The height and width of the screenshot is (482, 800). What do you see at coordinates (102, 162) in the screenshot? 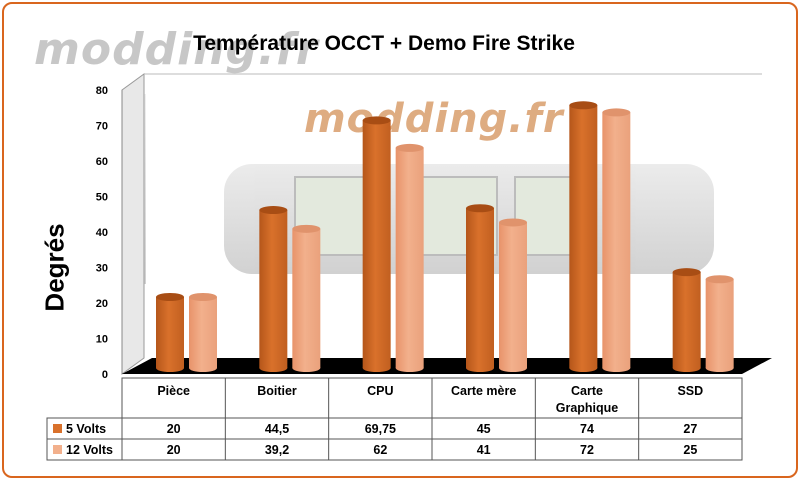
I see `y-tick-label: 60` at bounding box center [102, 162].